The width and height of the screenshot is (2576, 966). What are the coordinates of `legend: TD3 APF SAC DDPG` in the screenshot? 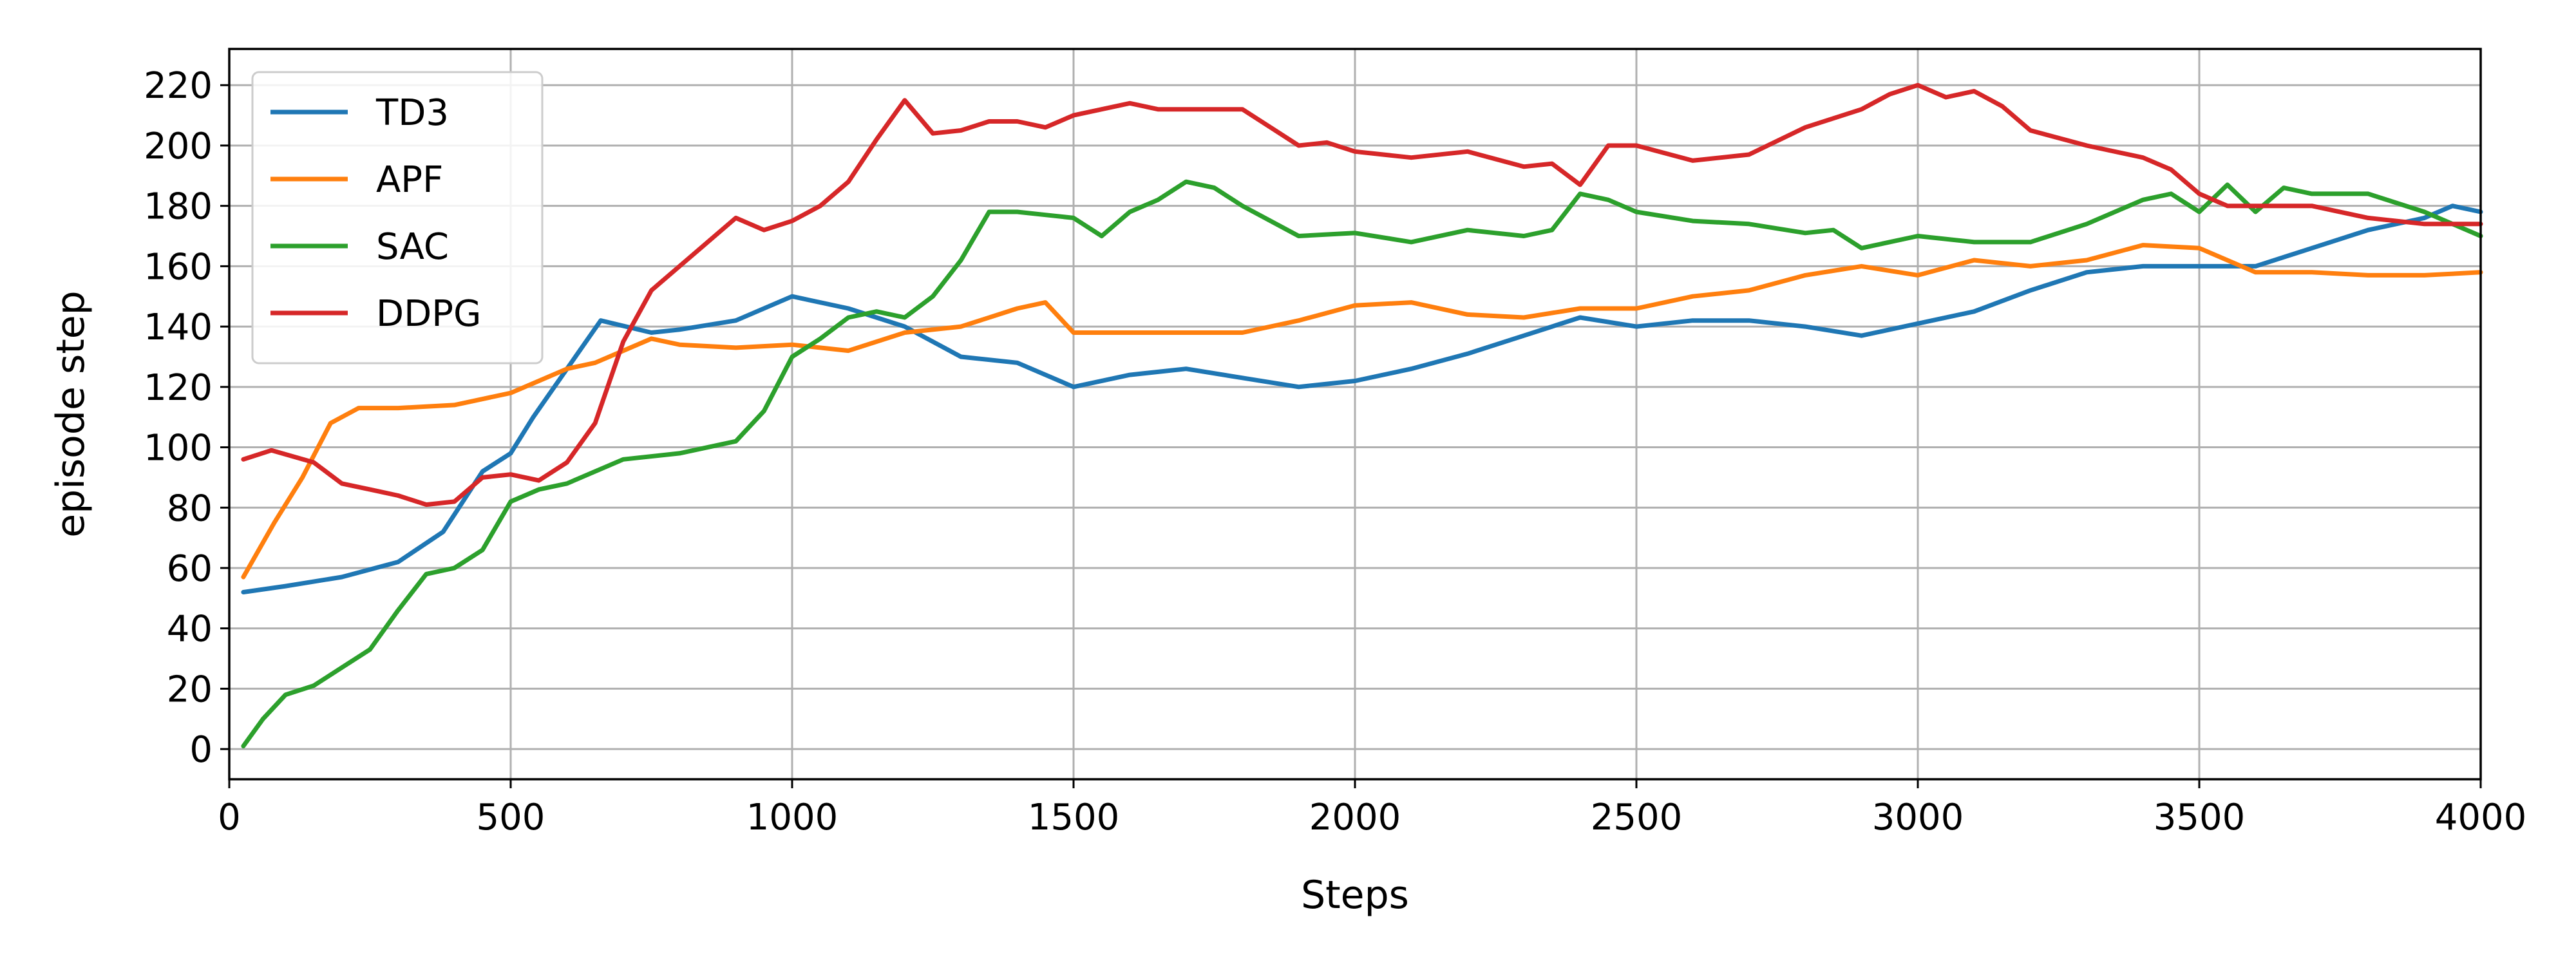 It's located at (398, 218).